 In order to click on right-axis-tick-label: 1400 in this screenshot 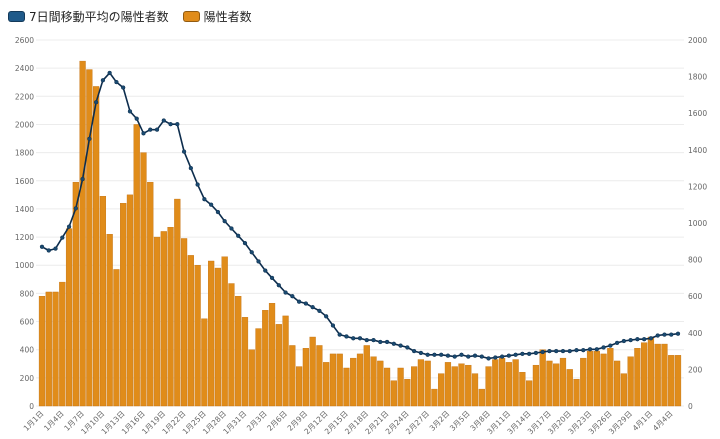, I will do `click(697, 150)`.